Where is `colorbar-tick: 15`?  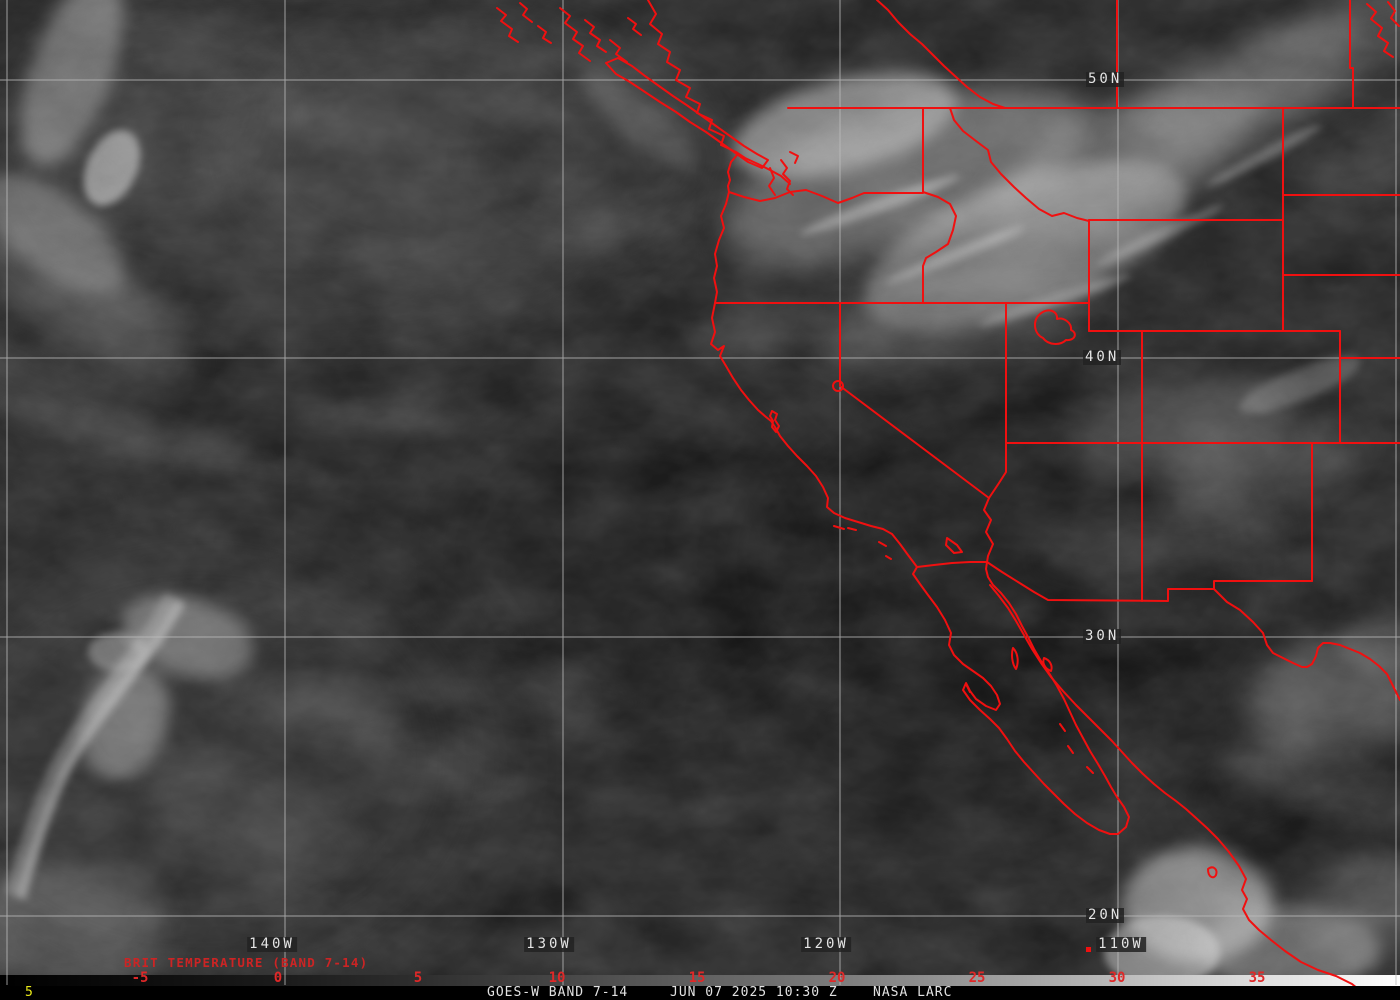 colorbar-tick: 15 is located at coordinates (697, 978).